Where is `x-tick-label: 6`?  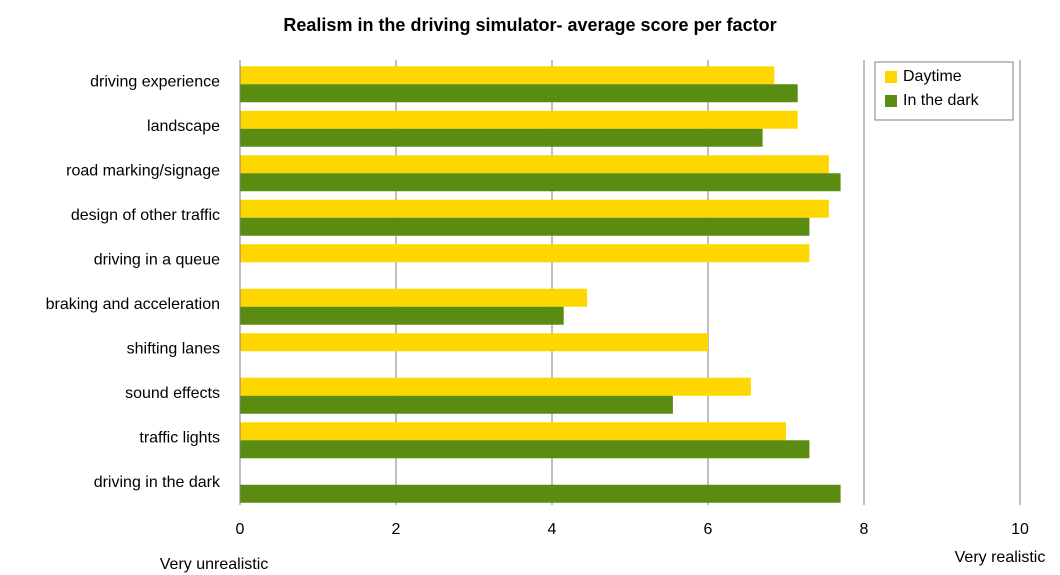
x-tick-label: 6 is located at coordinates (708, 529).